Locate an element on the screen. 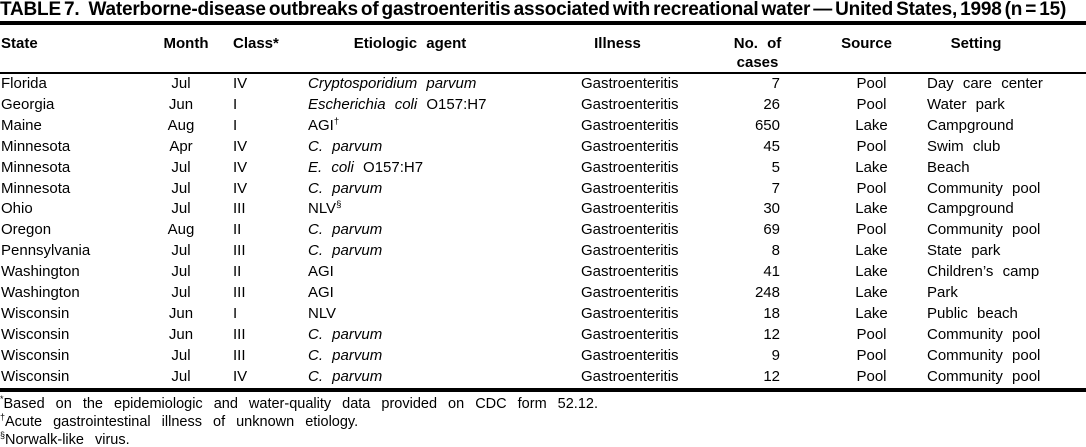 Image resolution: width=1086 pixels, height=447 pixels. cell-etiologic-agent: E. coli O157:H7 is located at coordinates (430, 168).